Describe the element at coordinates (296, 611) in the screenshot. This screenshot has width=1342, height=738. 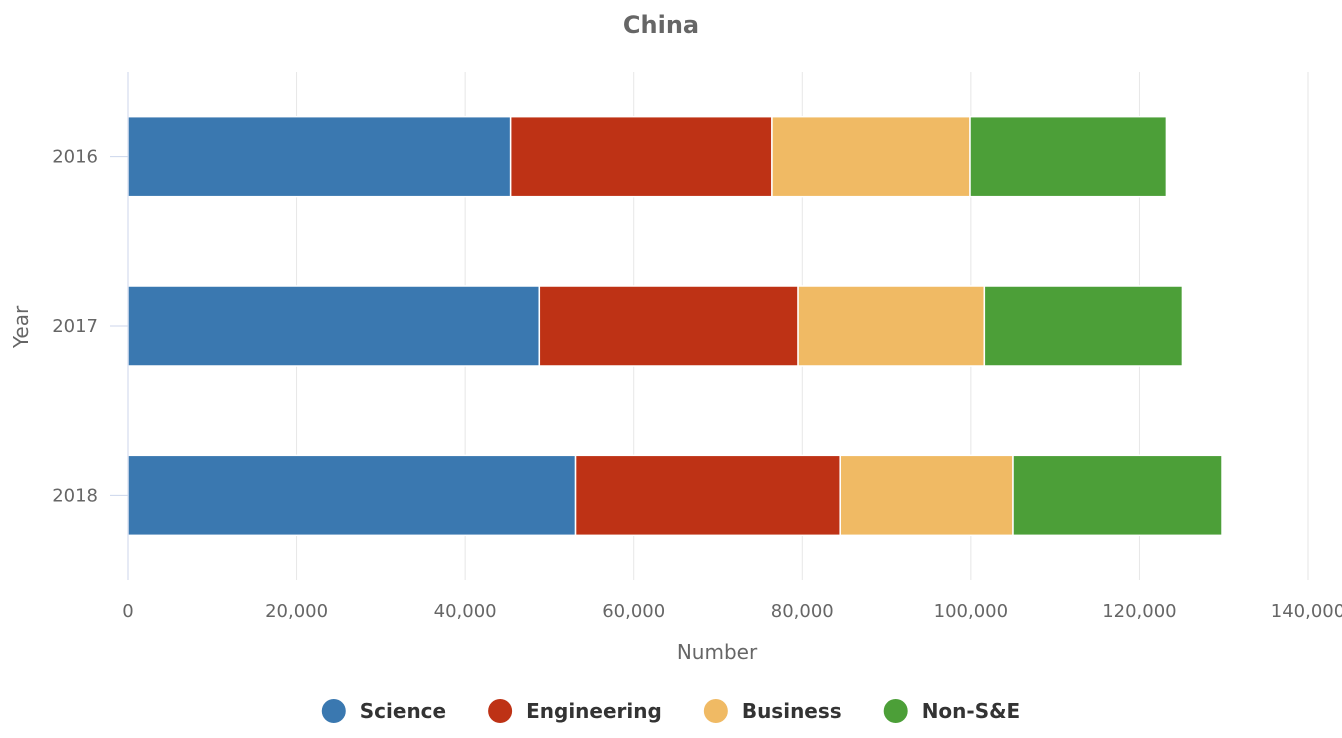
I see `x-tick-label: 20,000` at that location.